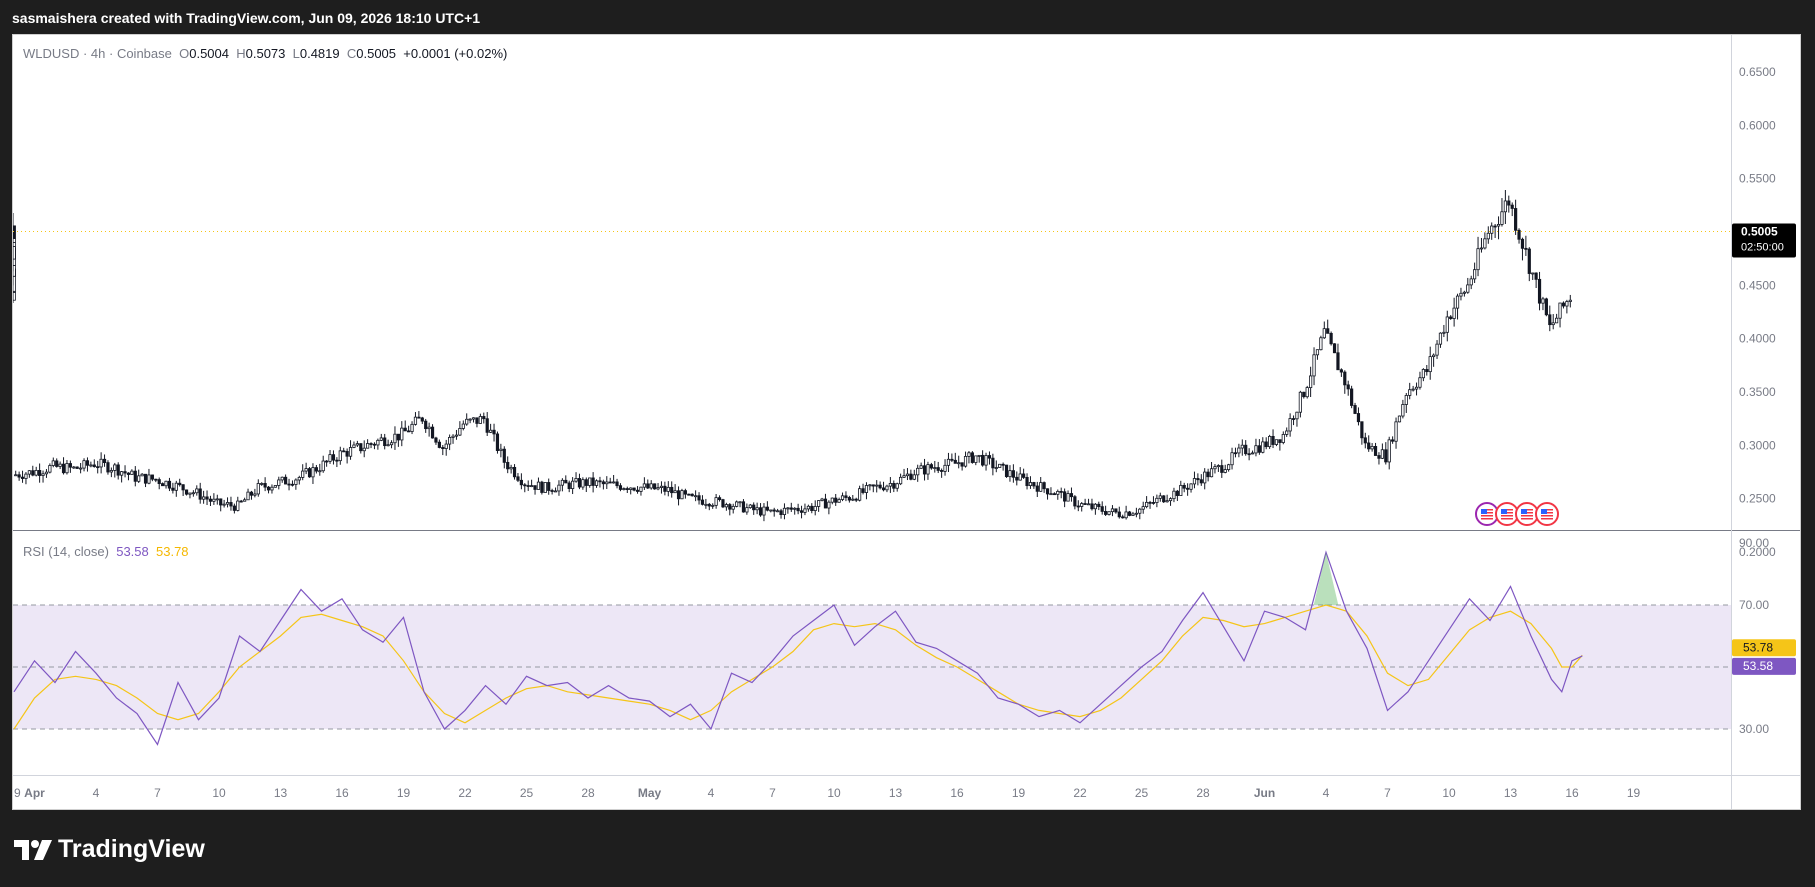 This screenshot has width=1815, height=887. I want to click on time-axis-tick: May, so click(650, 793).